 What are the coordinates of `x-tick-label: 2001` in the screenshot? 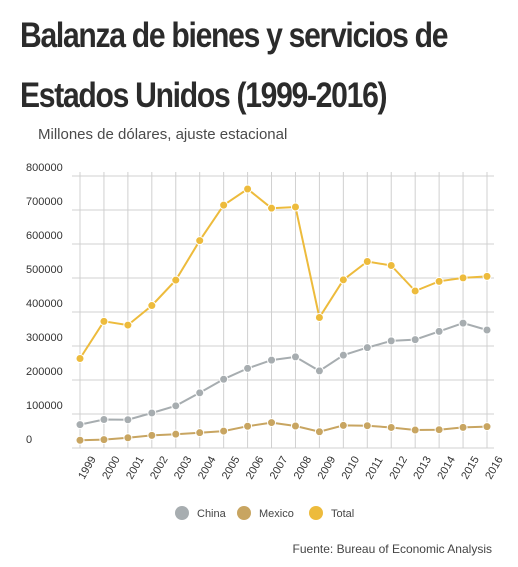 It's located at (135, 467).